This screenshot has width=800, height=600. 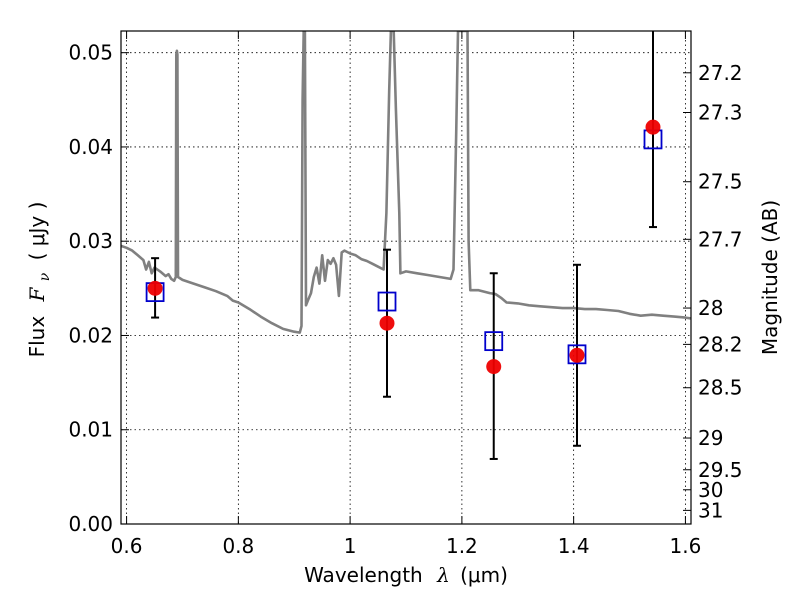 I want to click on right-axis-label: Magnitude (AB), so click(x=770, y=277).